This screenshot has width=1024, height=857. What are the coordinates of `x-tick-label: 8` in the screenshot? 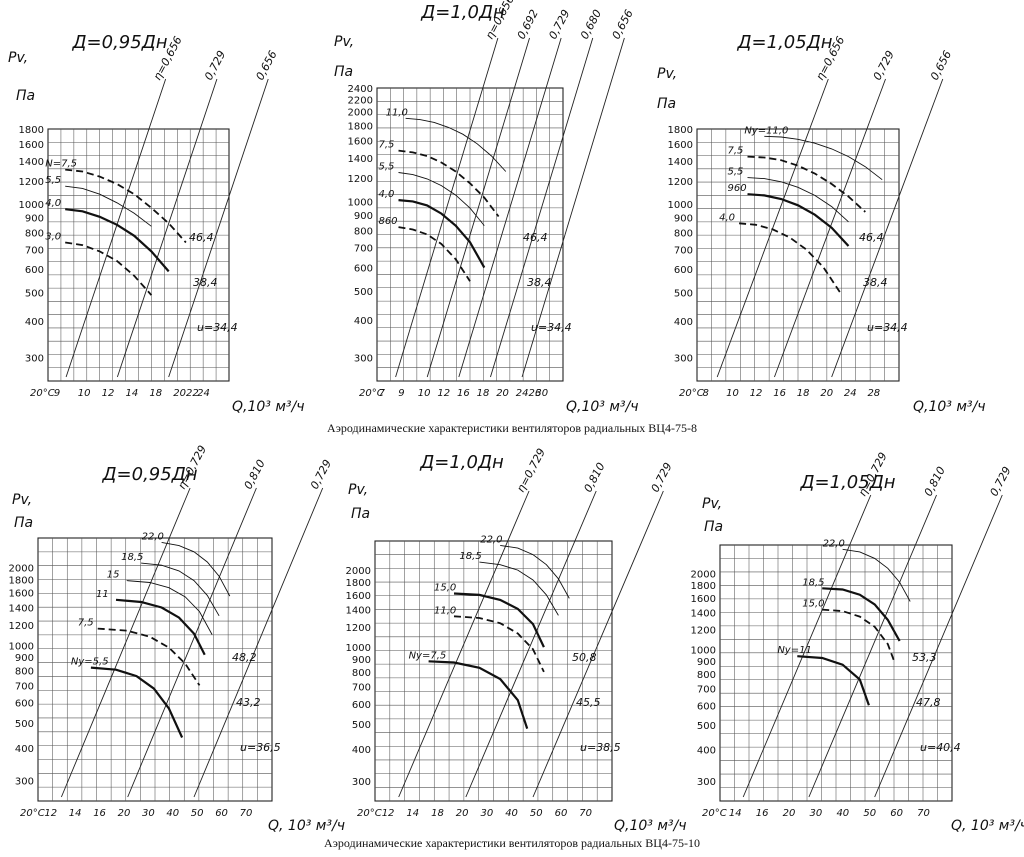 It's located at (706, 393).